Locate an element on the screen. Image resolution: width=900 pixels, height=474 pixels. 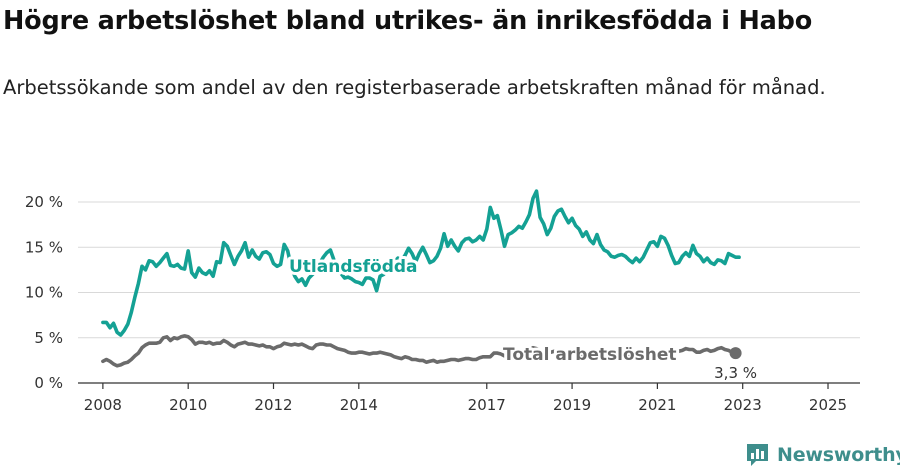
end-marker: 3,3 % is located at coordinates (735, 364).